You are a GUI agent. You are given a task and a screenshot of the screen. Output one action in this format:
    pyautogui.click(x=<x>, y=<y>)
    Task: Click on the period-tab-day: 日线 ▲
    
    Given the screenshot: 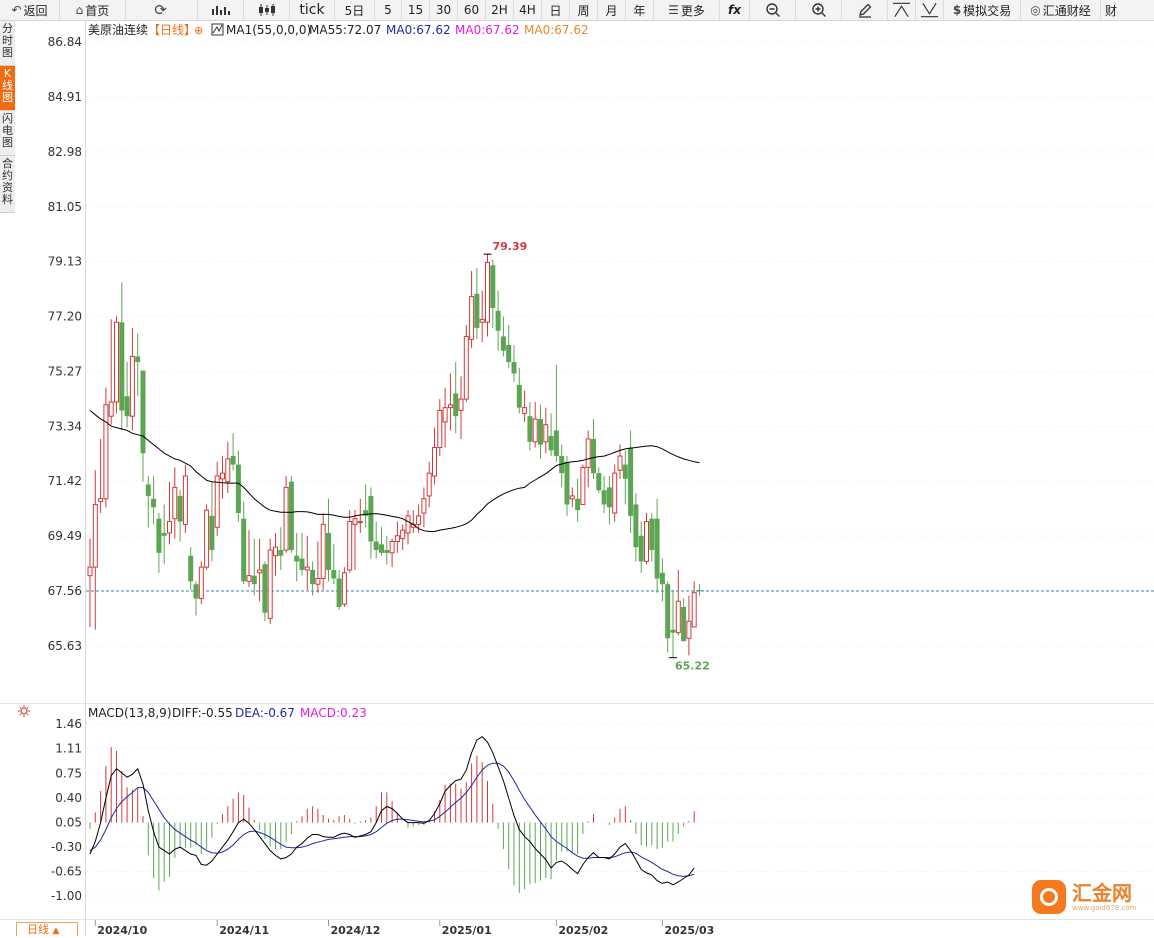 What is the action you would take?
    pyautogui.click(x=47, y=929)
    